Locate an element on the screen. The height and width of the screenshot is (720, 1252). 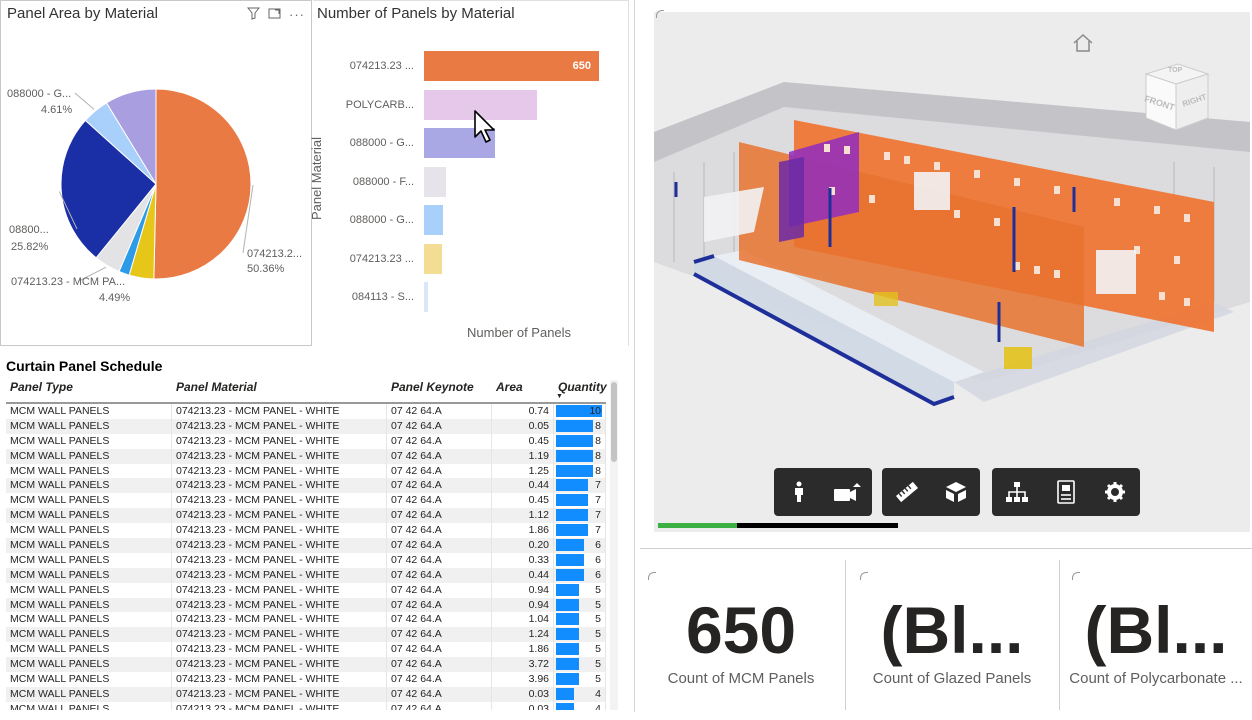
home-icon is located at coordinates (1083, 43).